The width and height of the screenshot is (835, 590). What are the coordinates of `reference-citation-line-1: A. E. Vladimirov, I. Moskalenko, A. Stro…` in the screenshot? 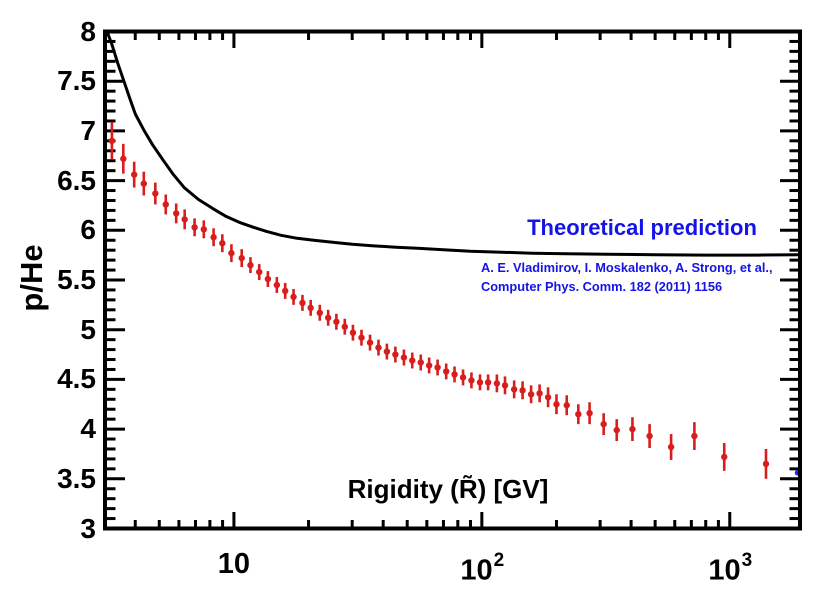 It's located at (627, 267).